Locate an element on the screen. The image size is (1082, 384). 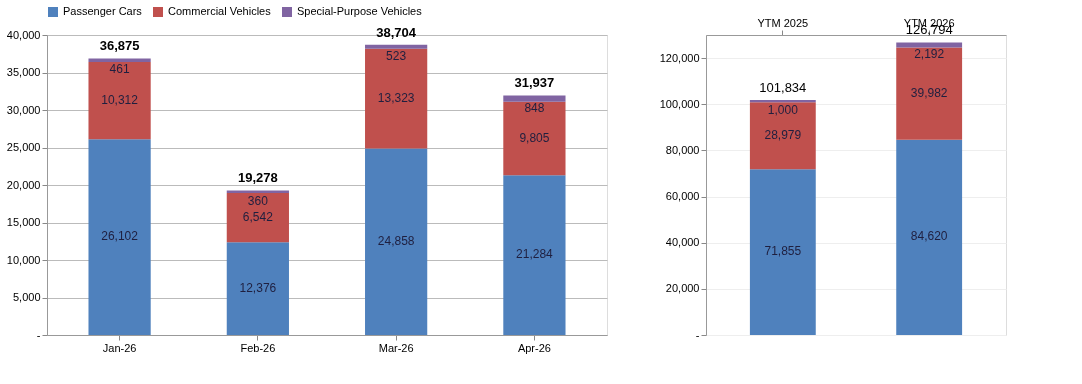
y-tick-label: 25,000 is located at coordinates (23, 147).